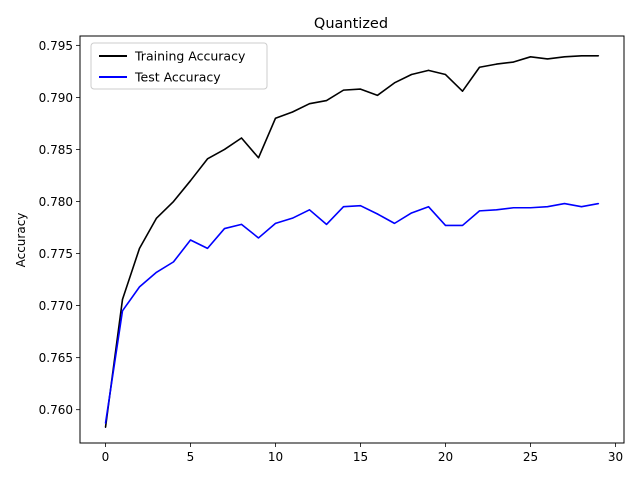 Image resolution: width=640 pixels, height=480 pixels. I want to click on y-tick-label: 0.760, so click(56, 410).